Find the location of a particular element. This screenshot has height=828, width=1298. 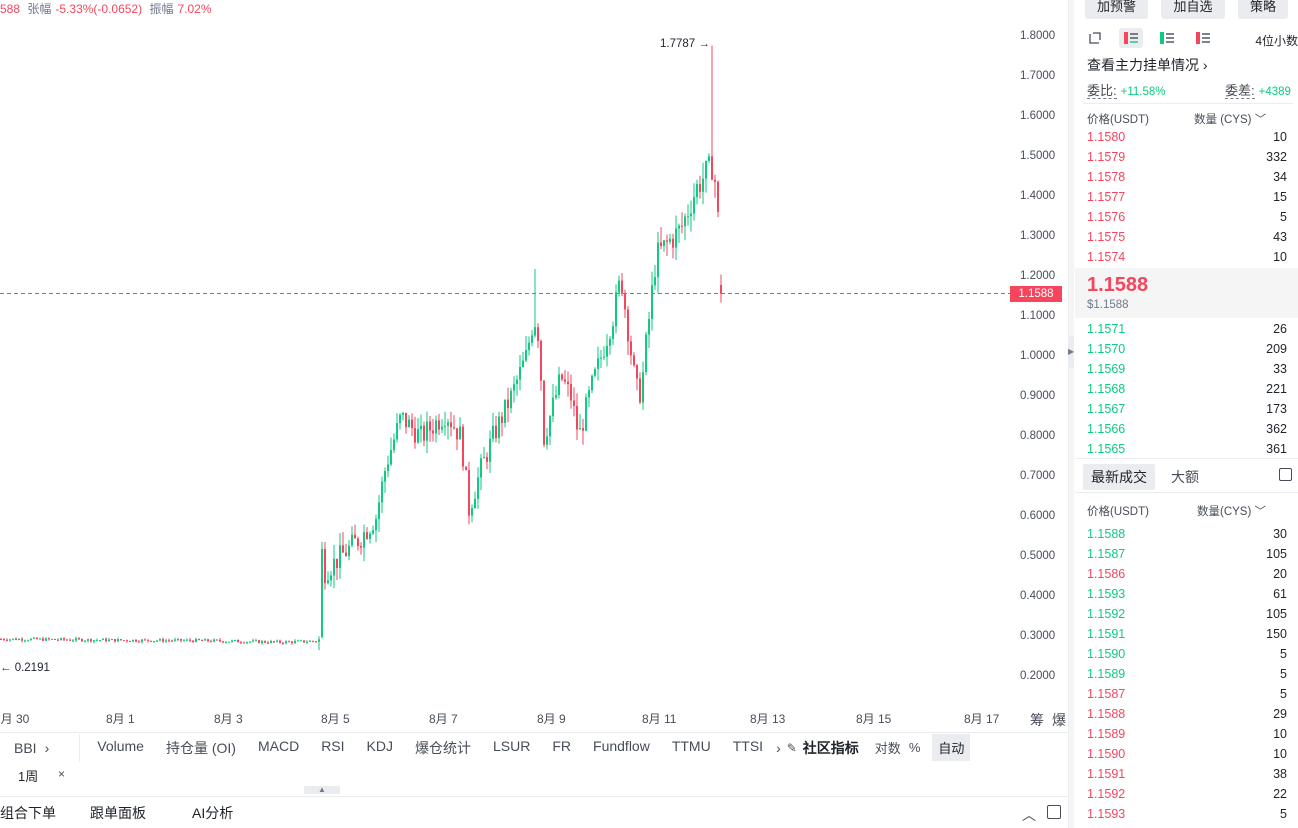

chip-distribution-toggle: 筹 is located at coordinates (1037, 720).